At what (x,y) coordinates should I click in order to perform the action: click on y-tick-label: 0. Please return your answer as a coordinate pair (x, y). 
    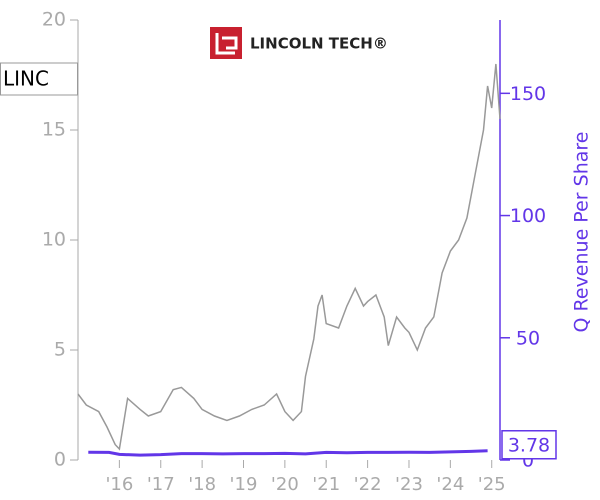
    Looking at the image, I should click on (60, 460).